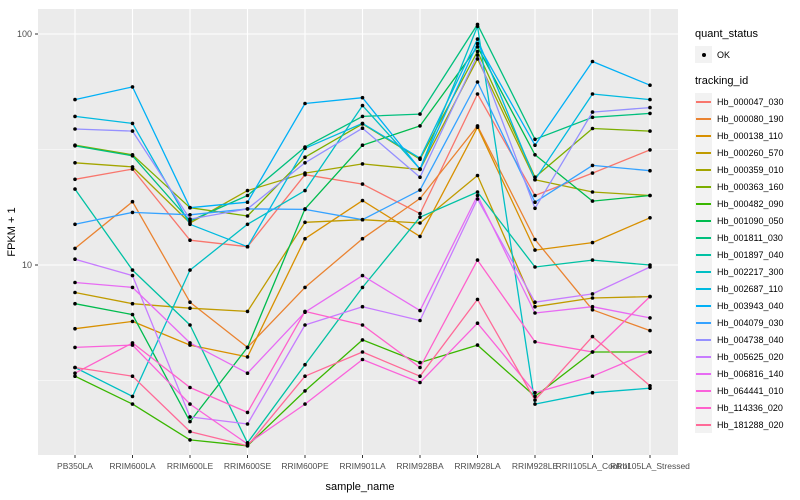  What do you see at coordinates (360, 487) in the screenshot?
I see `x-axis-title: sample_name` at bounding box center [360, 487].